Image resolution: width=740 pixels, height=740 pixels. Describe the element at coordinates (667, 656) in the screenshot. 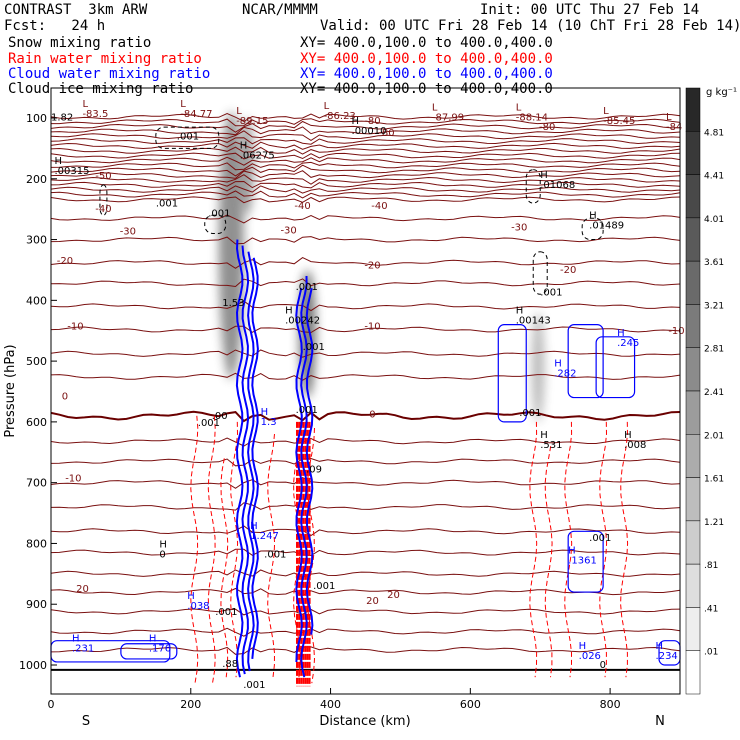

I see `extreme-value: .234` at that location.